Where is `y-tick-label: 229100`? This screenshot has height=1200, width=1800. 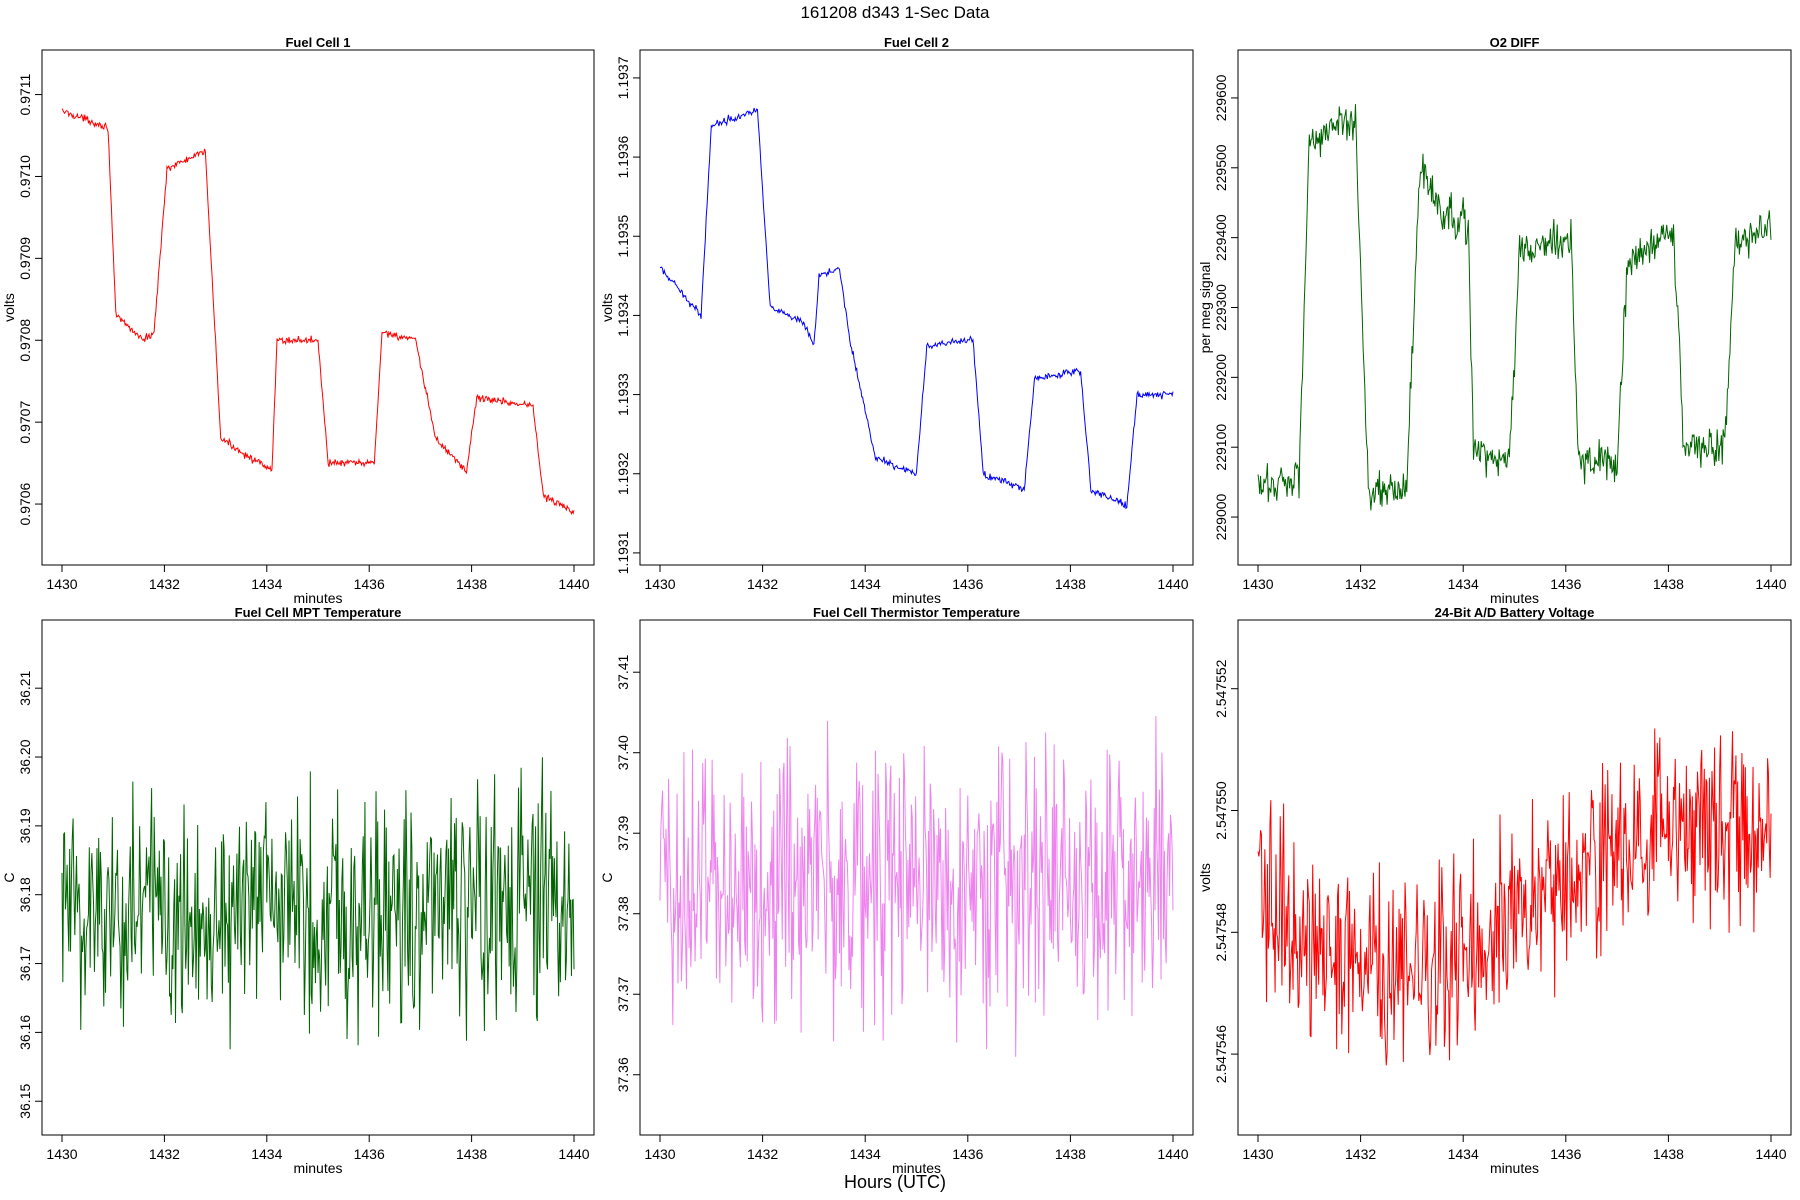 y-tick-label: 229100 is located at coordinates (1221, 447).